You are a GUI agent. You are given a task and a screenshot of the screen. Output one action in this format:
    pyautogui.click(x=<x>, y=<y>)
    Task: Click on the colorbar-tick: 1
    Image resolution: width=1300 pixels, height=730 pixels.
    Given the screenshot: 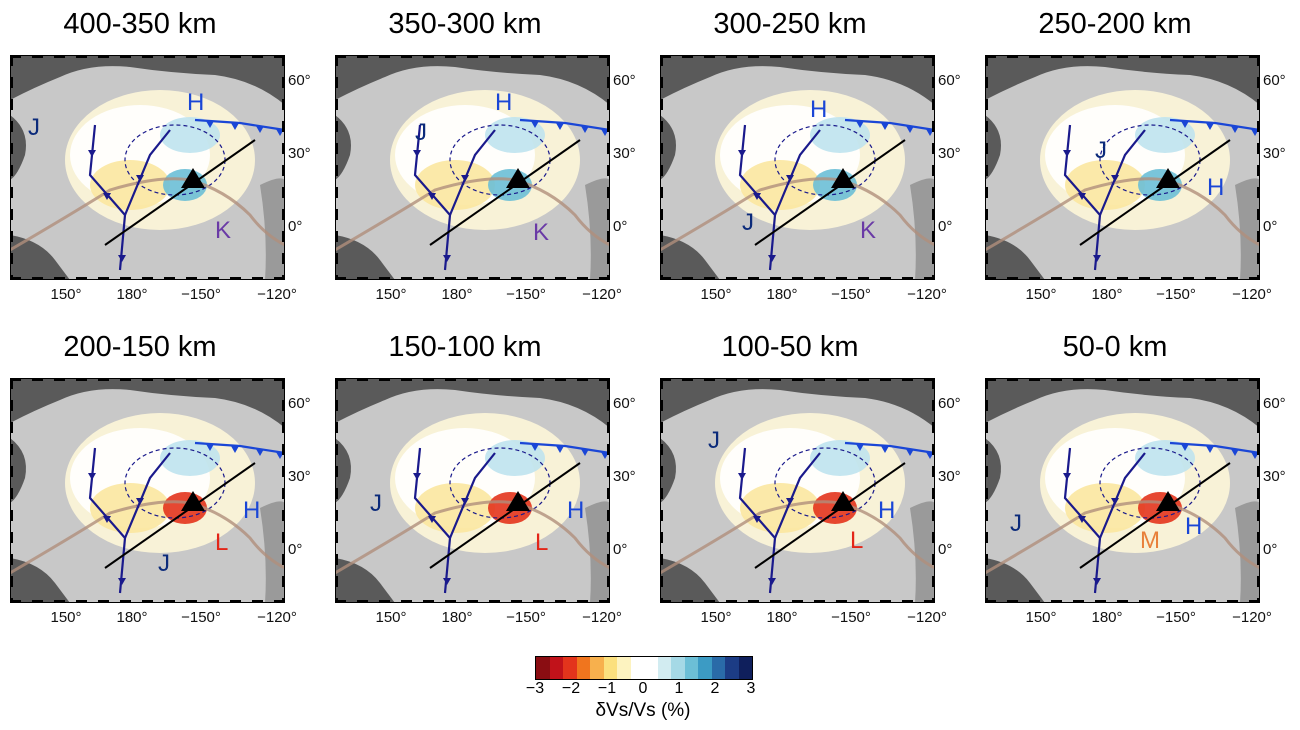 What is the action you would take?
    pyautogui.click(x=679, y=688)
    